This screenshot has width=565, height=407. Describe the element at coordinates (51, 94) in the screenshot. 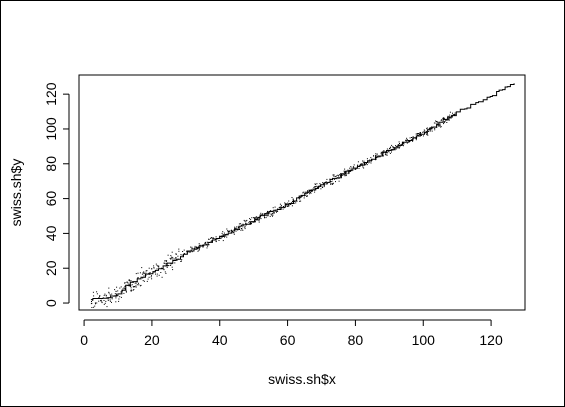

I see `y-tick-label: 120` at that location.